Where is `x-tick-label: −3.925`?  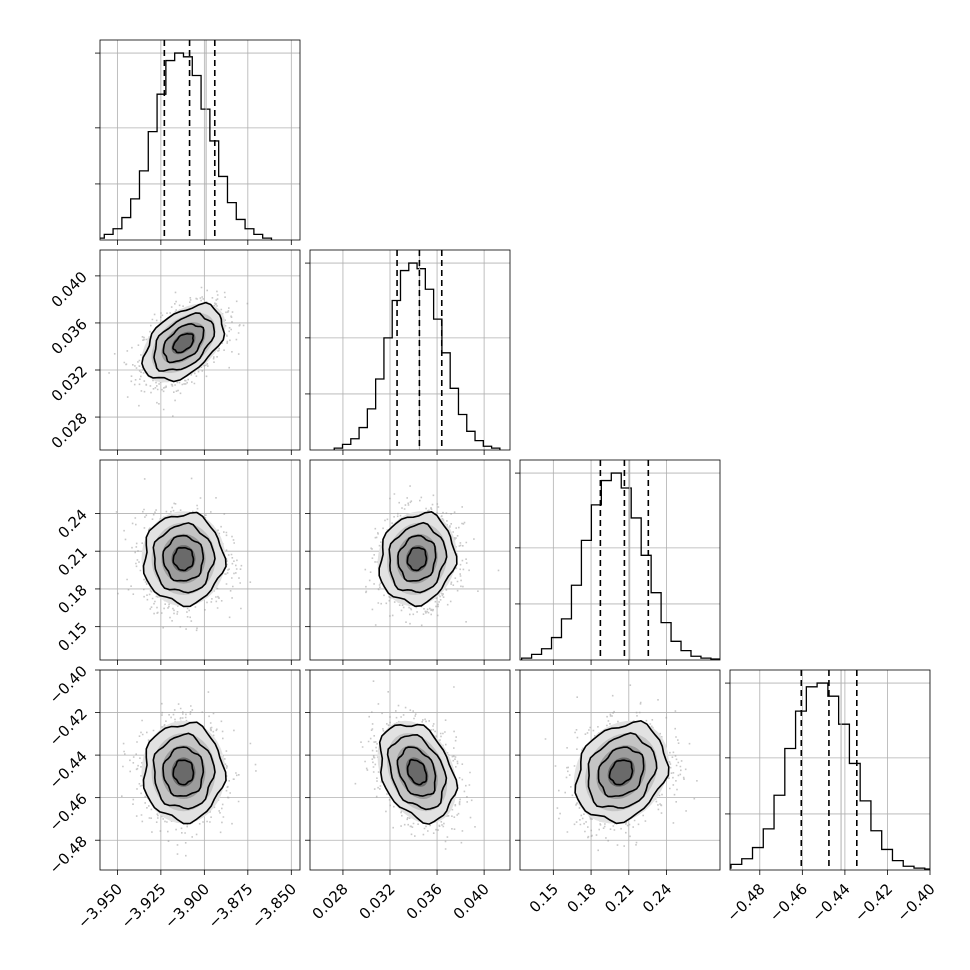
x-tick-label: −3.925 is located at coordinates (144, 906).